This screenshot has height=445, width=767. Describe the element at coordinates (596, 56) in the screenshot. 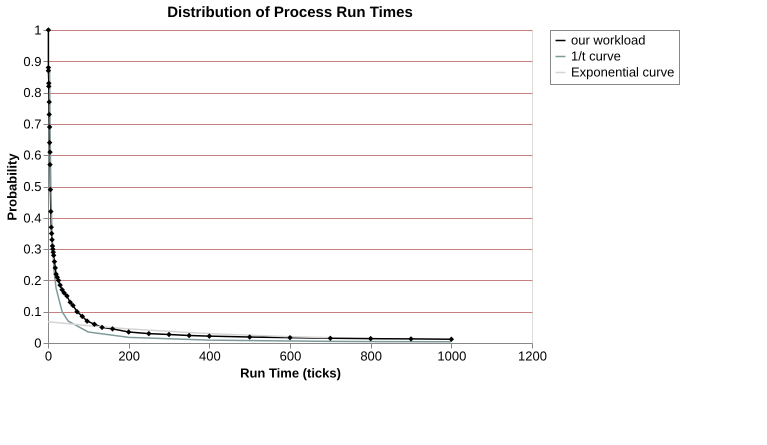

I see `legend-label: 1/t curve` at that location.